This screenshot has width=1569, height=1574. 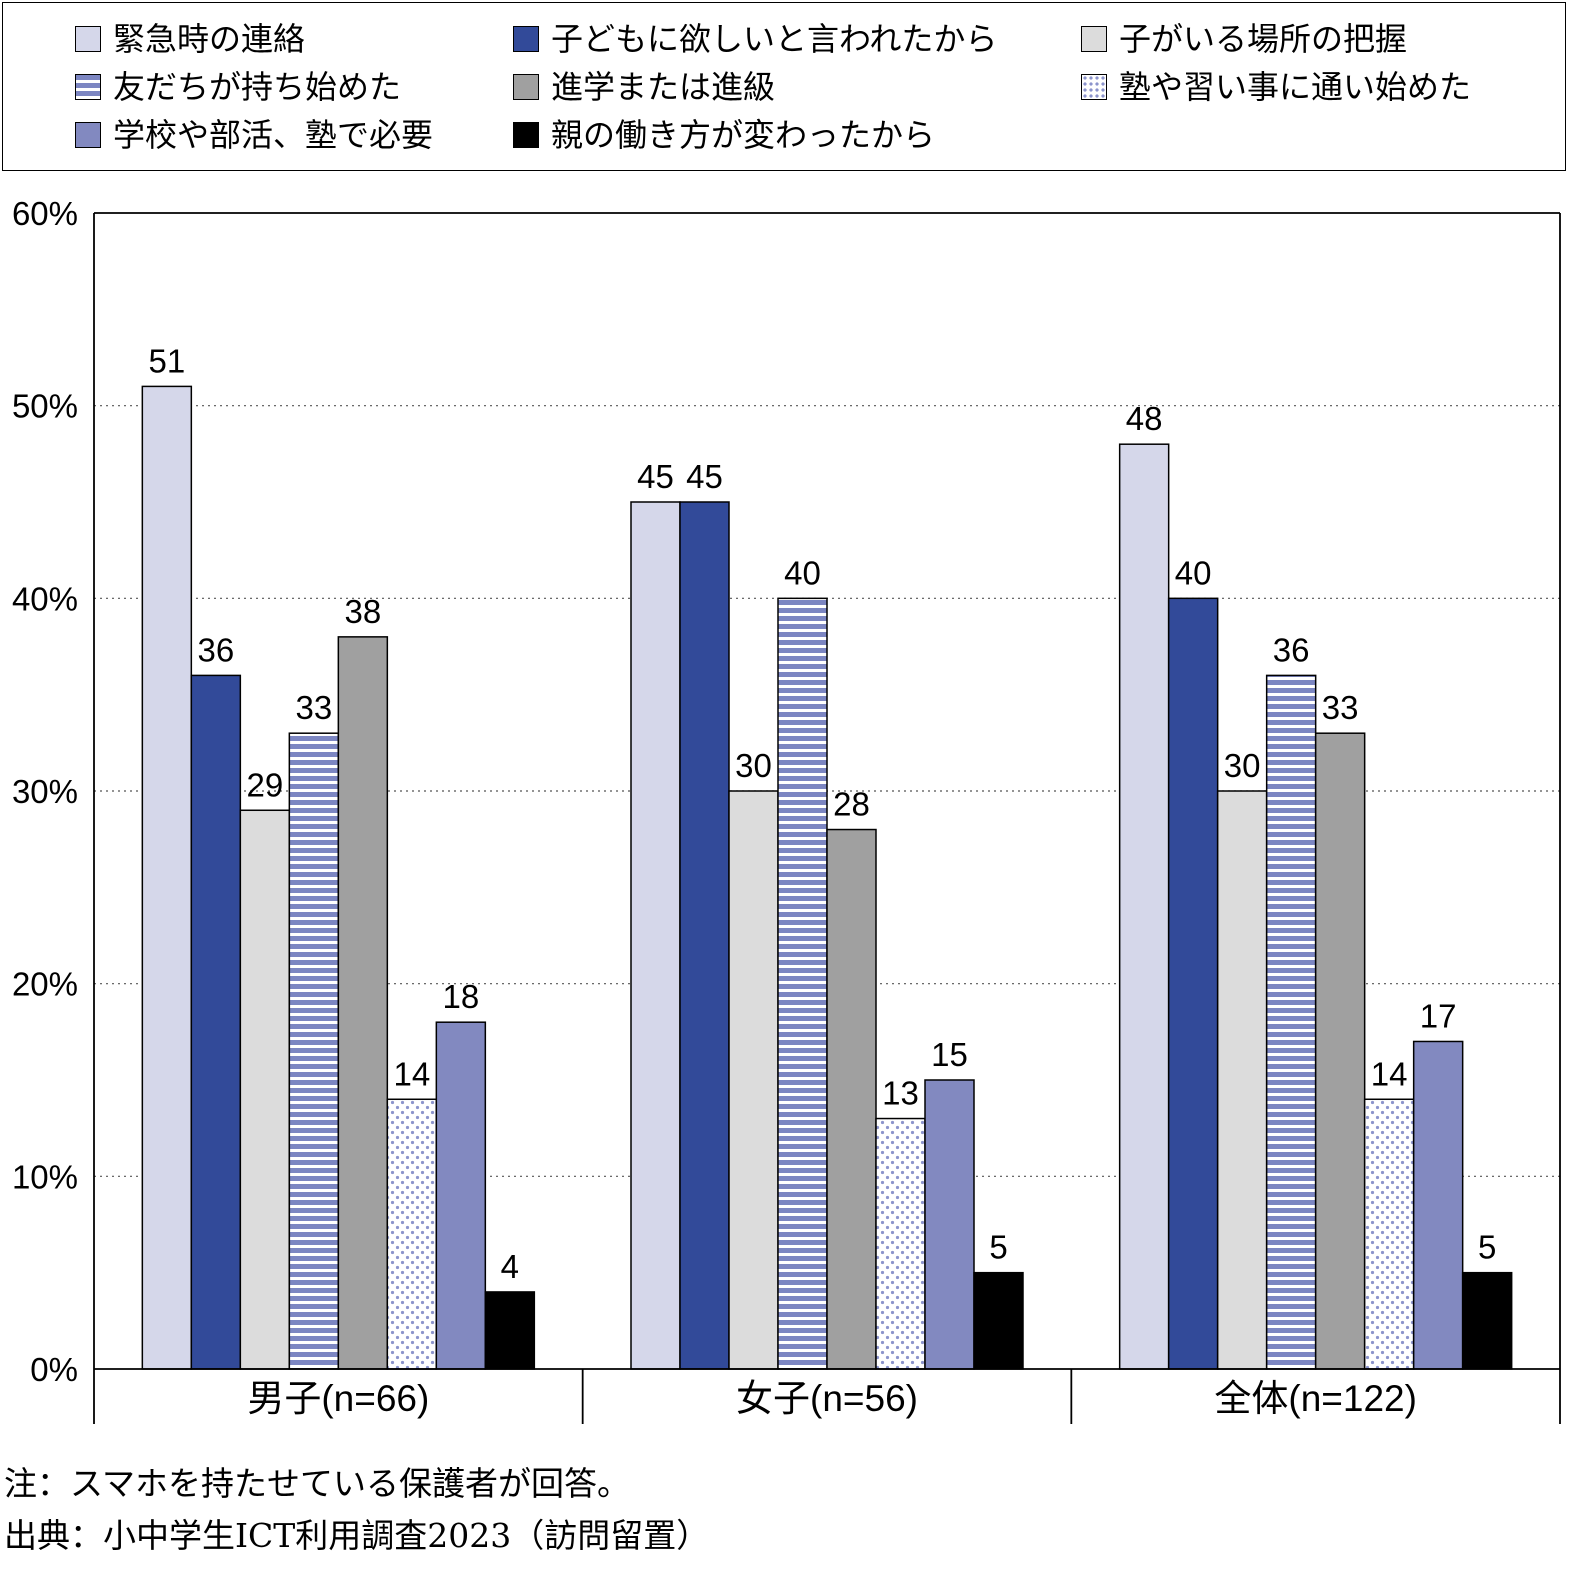 What do you see at coordinates (1144, 418) in the screenshot?
I see `bar-value-label: 48` at bounding box center [1144, 418].